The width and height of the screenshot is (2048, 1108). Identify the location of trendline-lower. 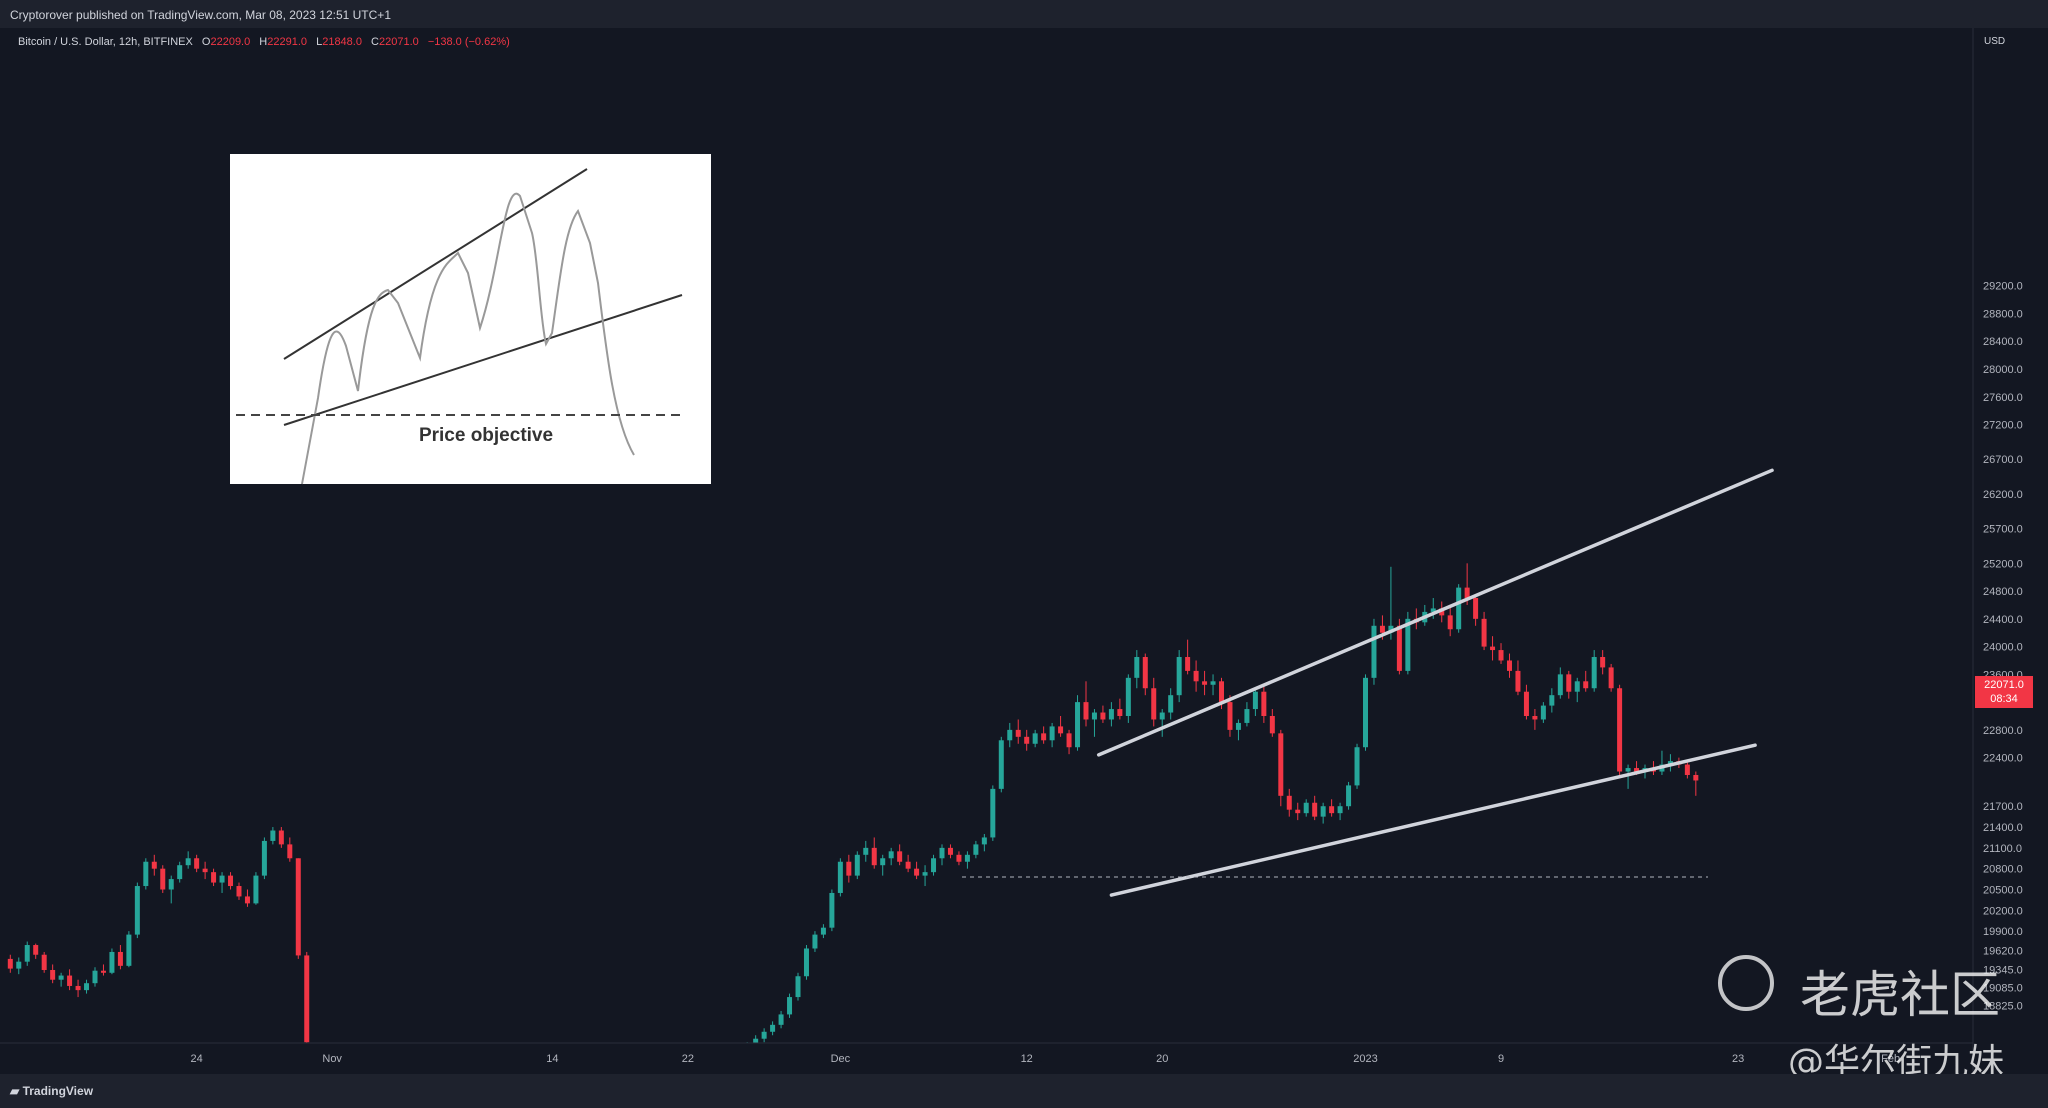
(1433, 820).